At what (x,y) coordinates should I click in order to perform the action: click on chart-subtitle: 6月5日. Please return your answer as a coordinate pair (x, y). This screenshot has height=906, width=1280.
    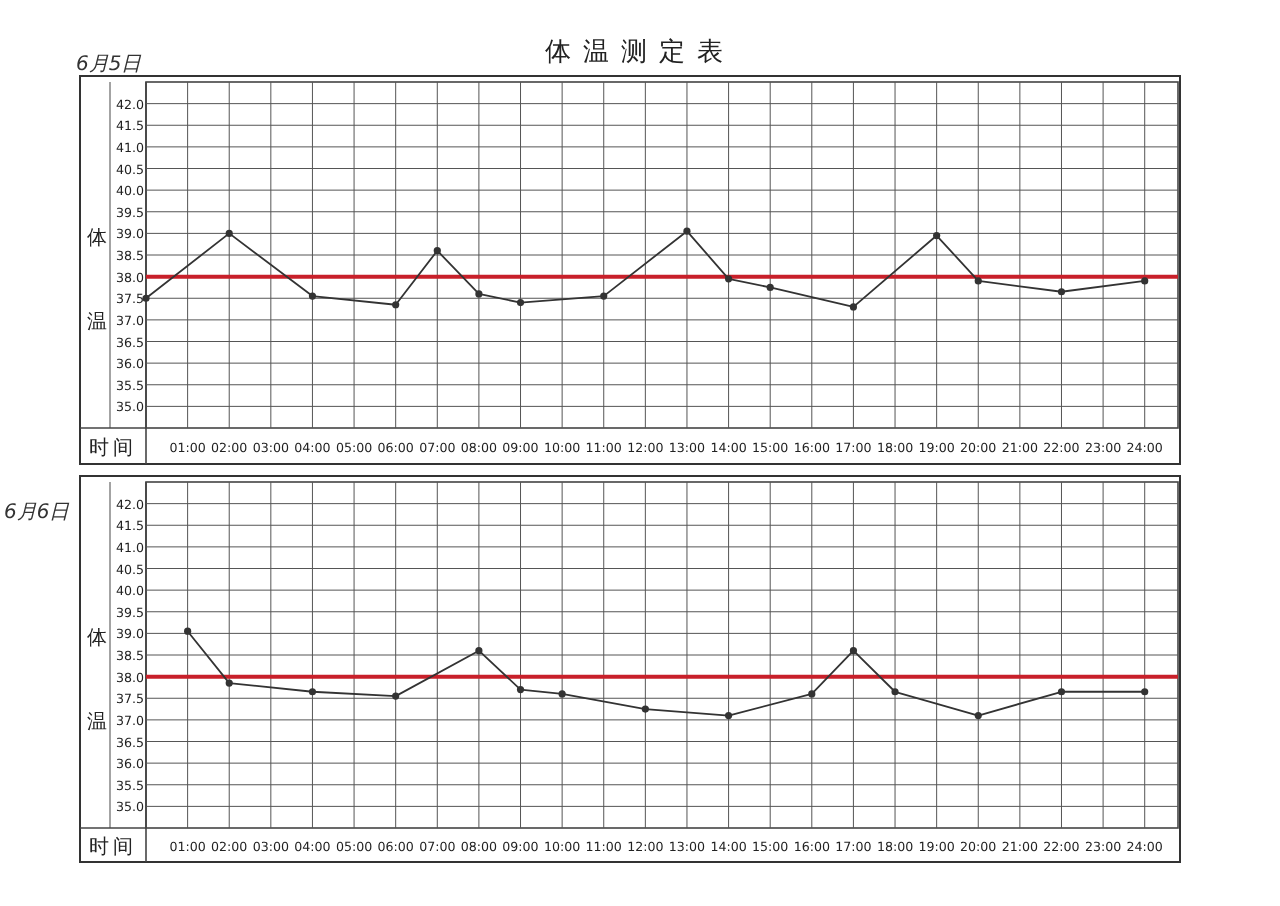
    Looking at the image, I should click on (110, 65).